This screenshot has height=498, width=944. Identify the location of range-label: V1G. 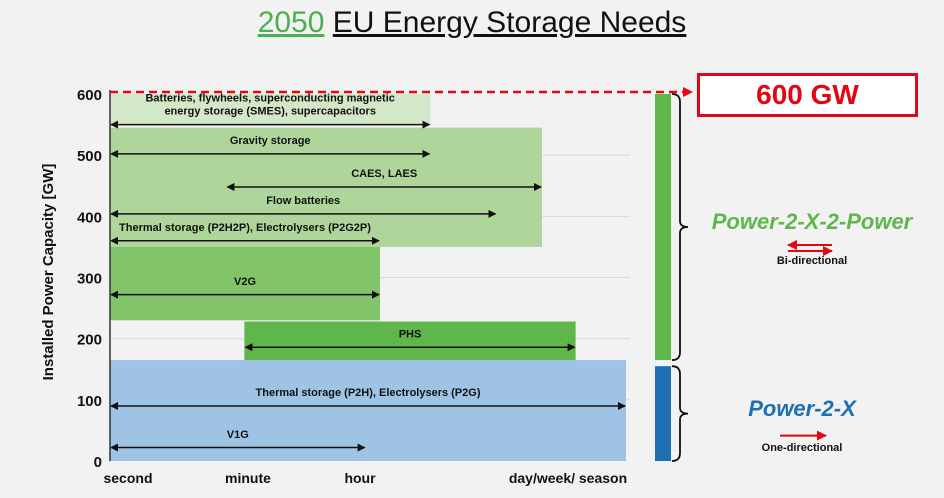
(238, 435).